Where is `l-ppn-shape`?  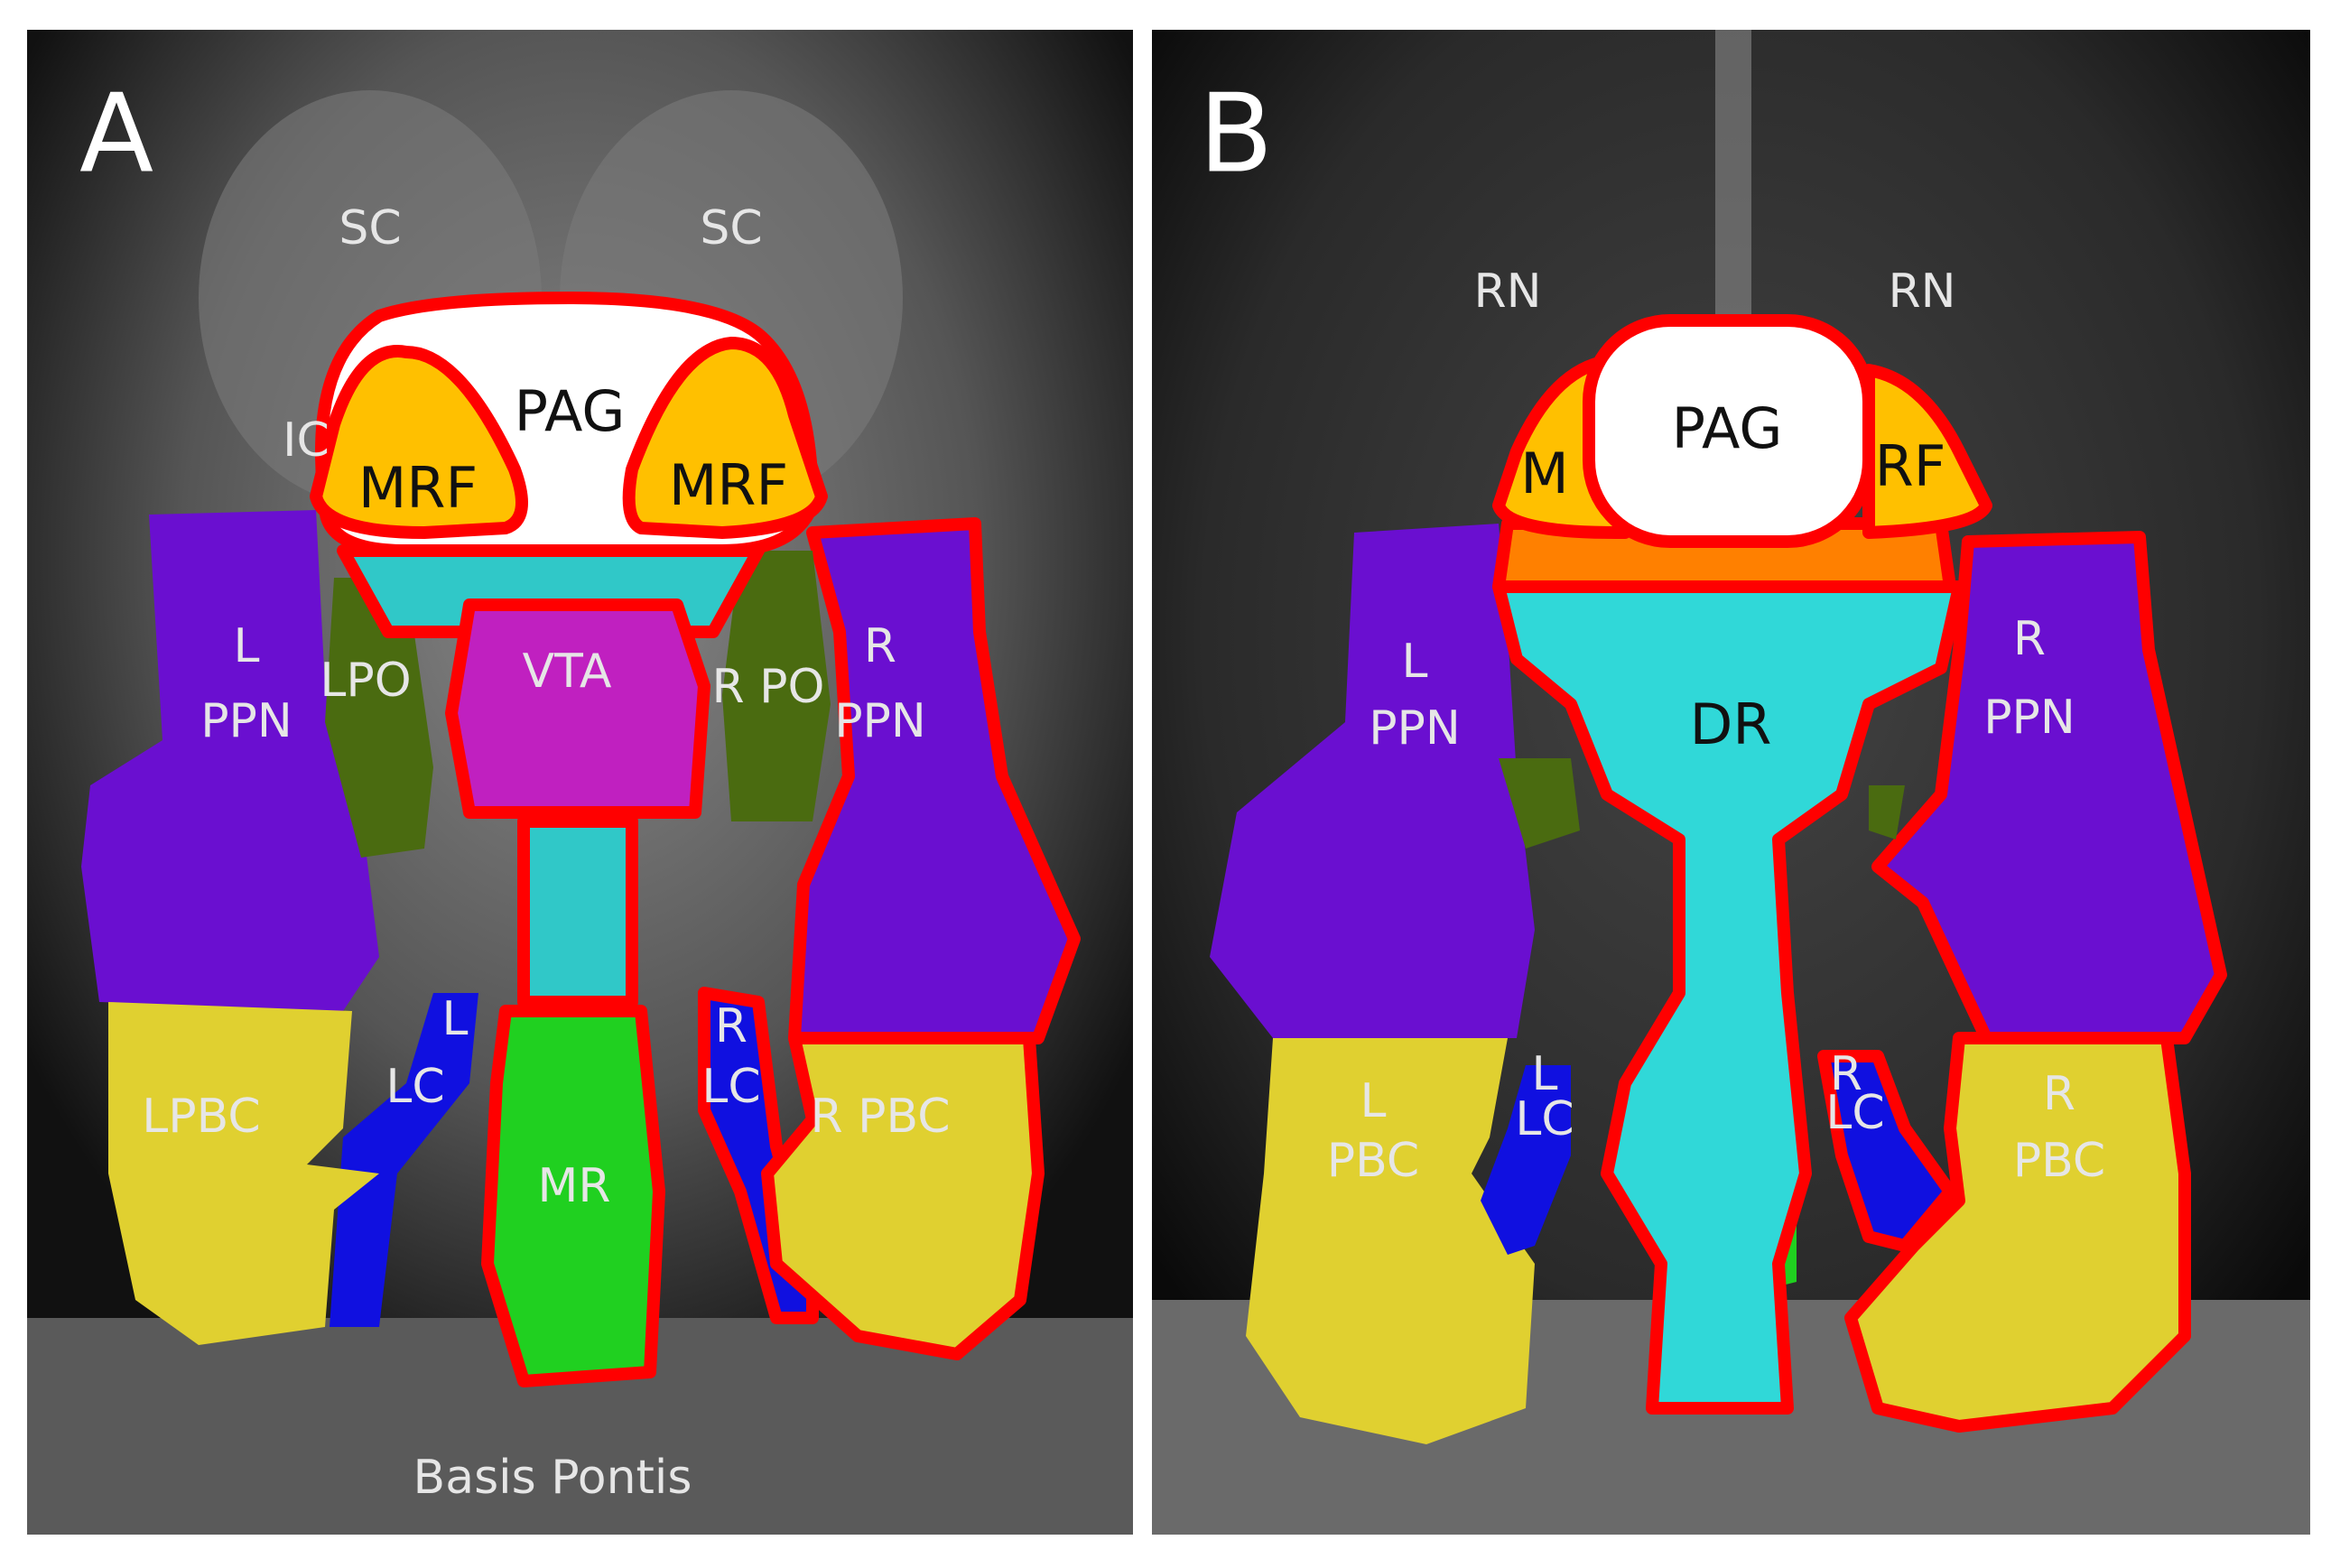 l-ppn-shape is located at coordinates (230, 760).